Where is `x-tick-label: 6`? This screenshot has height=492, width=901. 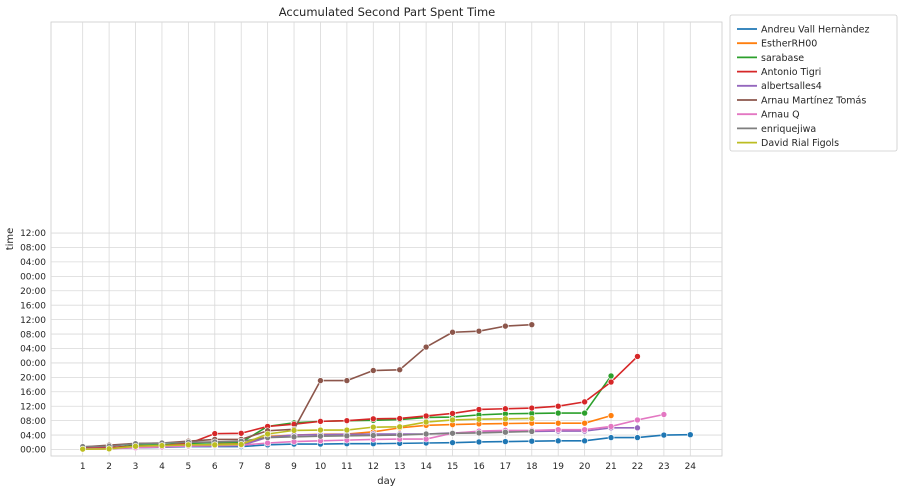 x-tick-label: 6 is located at coordinates (215, 467).